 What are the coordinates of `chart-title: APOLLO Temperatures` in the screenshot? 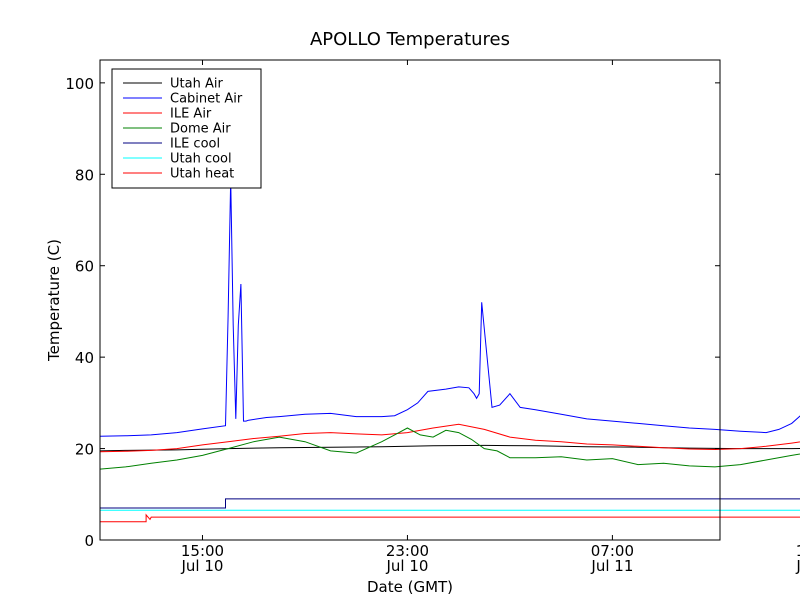 It's located at (410, 39).